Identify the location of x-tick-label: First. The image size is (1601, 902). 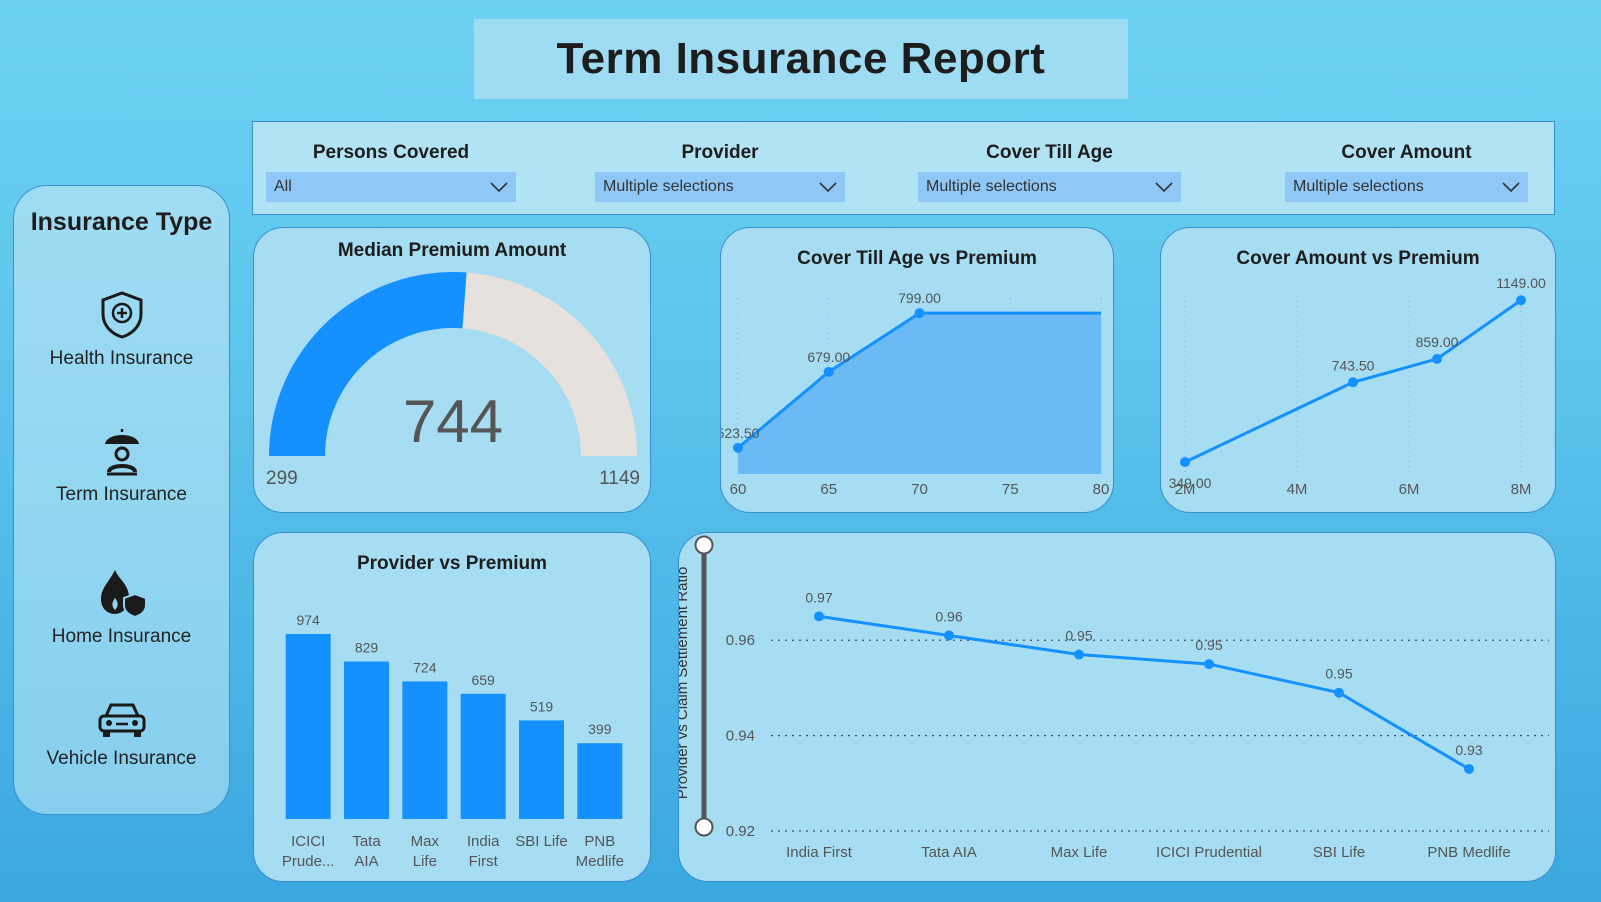
(484, 861).